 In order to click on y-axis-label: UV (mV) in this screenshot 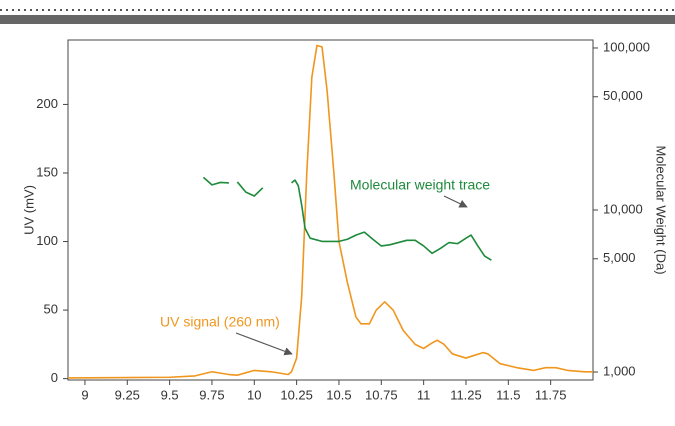, I will do `click(28, 210)`.